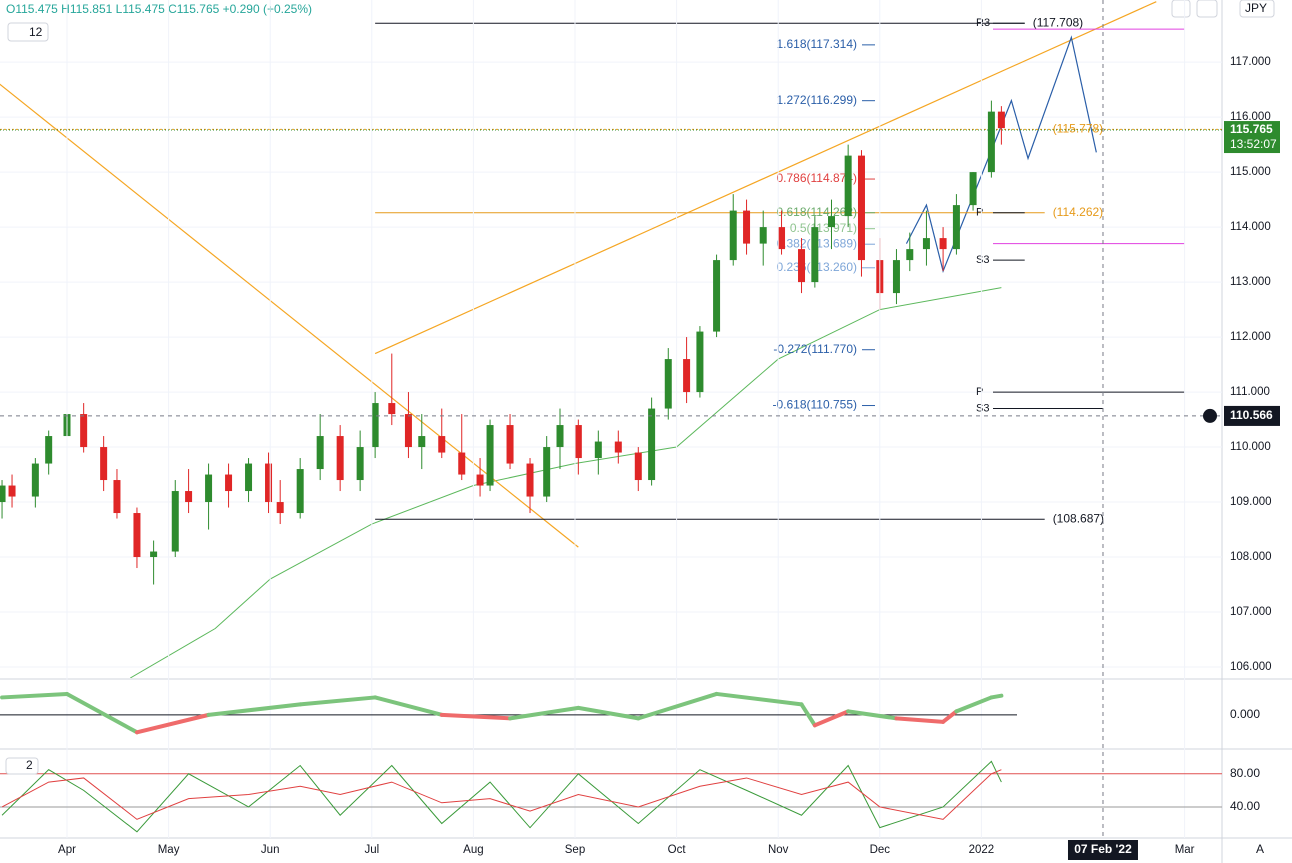 The height and width of the screenshot is (863, 1292). I want to click on auto-scale: A, so click(1260, 849).